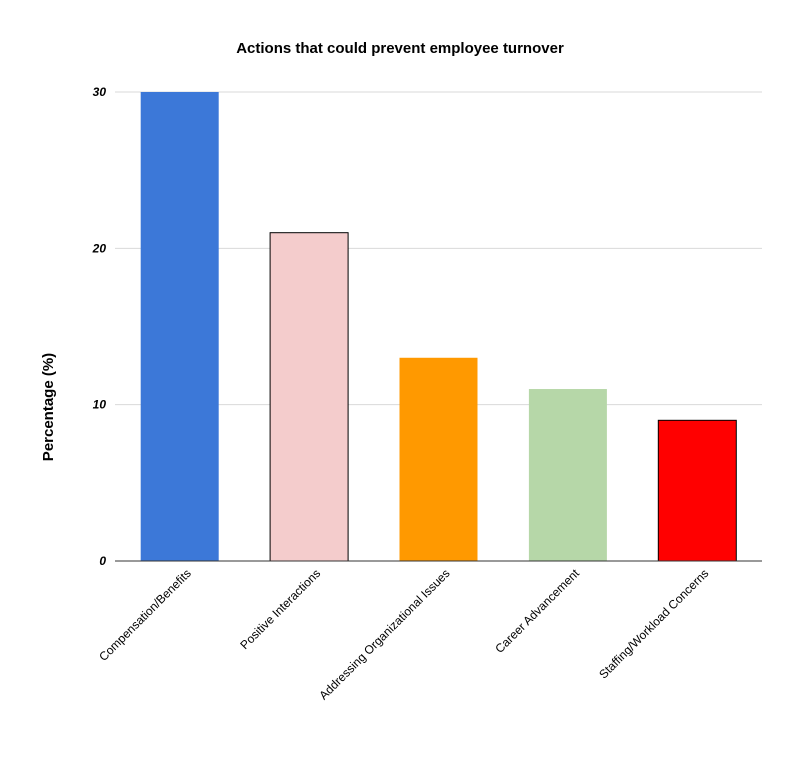 The height and width of the screenshot is (772, 800). I want to click on y-tick-label: 10, so click(100, 405).